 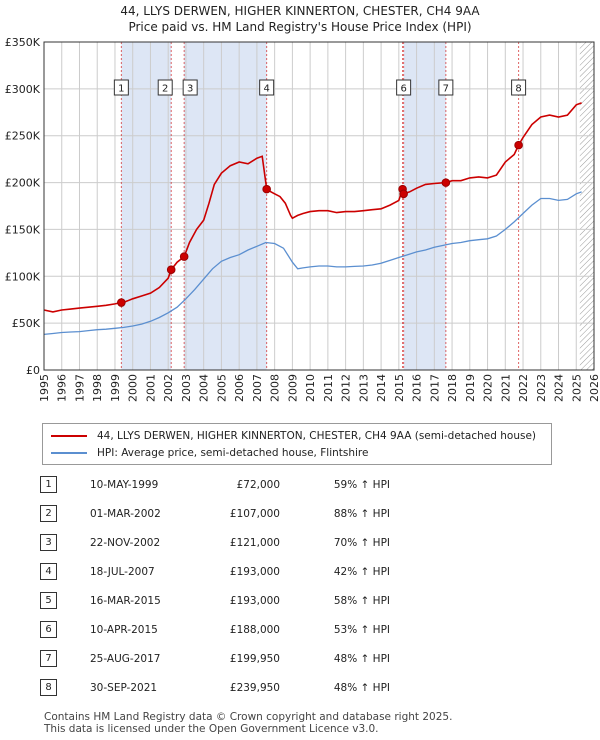 What do you see at coordinates (292, 388) in the screenshot?
I see `x-tick-label: 2009` at bounding box center [292, 388].